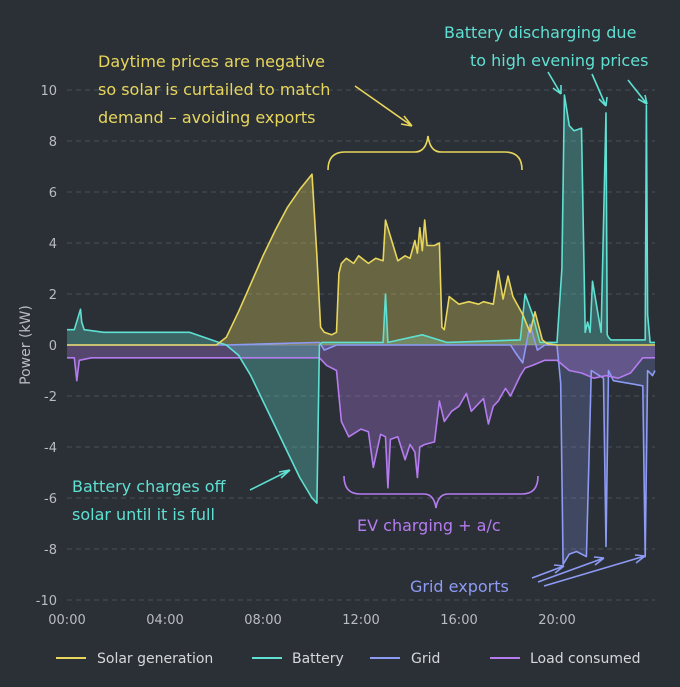  Describe the element at coordinates (262, 620) in the screenshot. I see `x-tick-label: 08:00` at that location.